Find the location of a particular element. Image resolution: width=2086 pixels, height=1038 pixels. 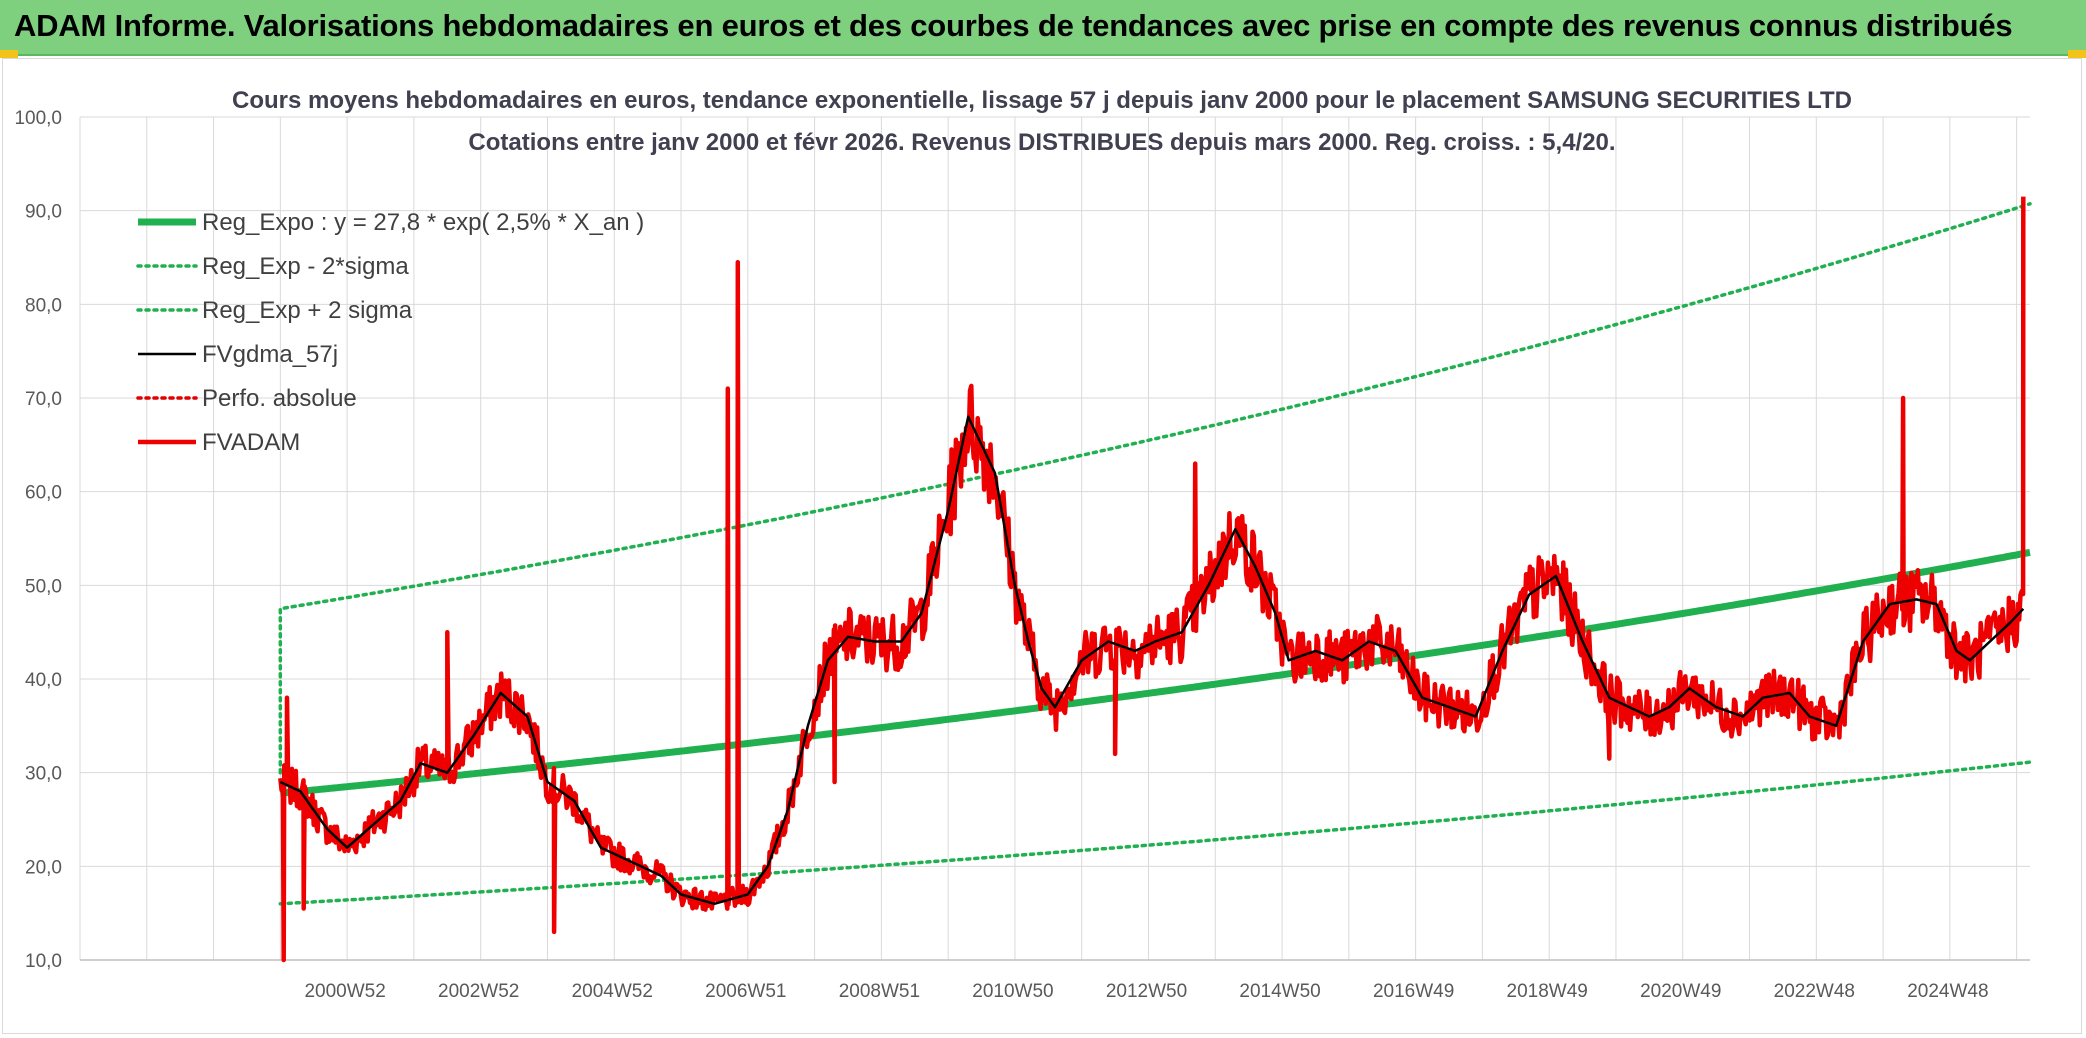

y-tick-label: 100,0 is located at coordinates (38, 118).